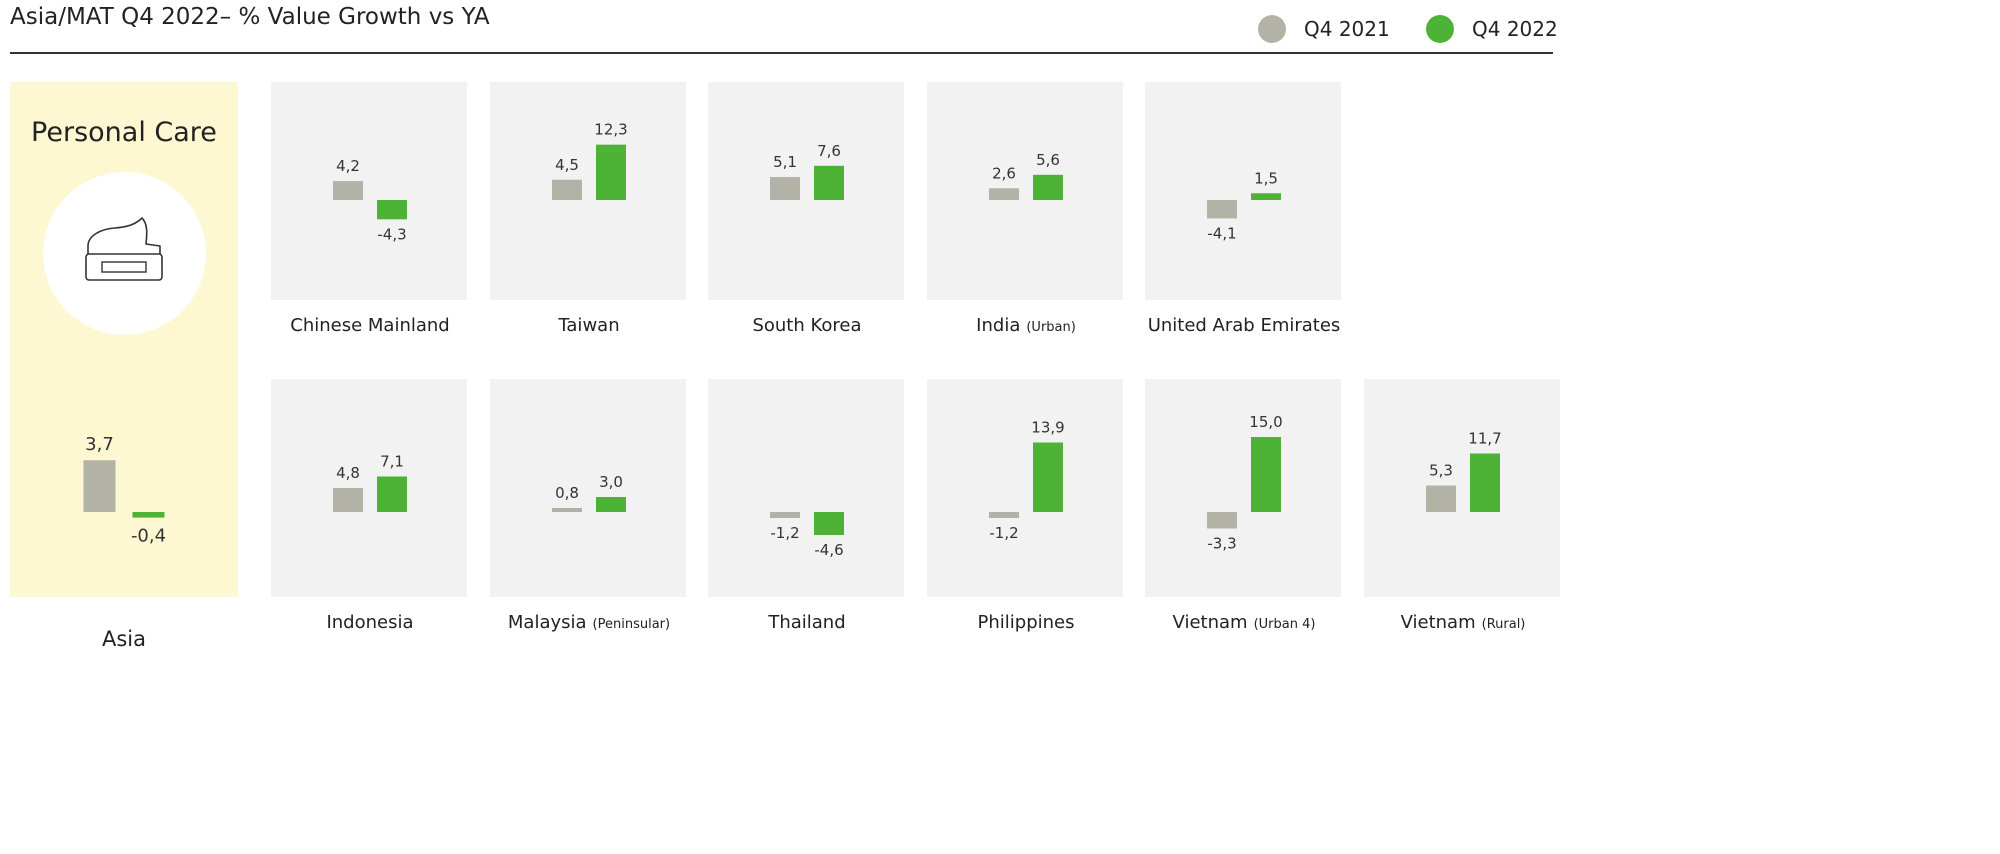  What do you see at coordinates (1266, 178) in the screenshot?
I see `data-label-q4-2022-united-arab-emirates: 1,5` at bounding box center [1266, 178].